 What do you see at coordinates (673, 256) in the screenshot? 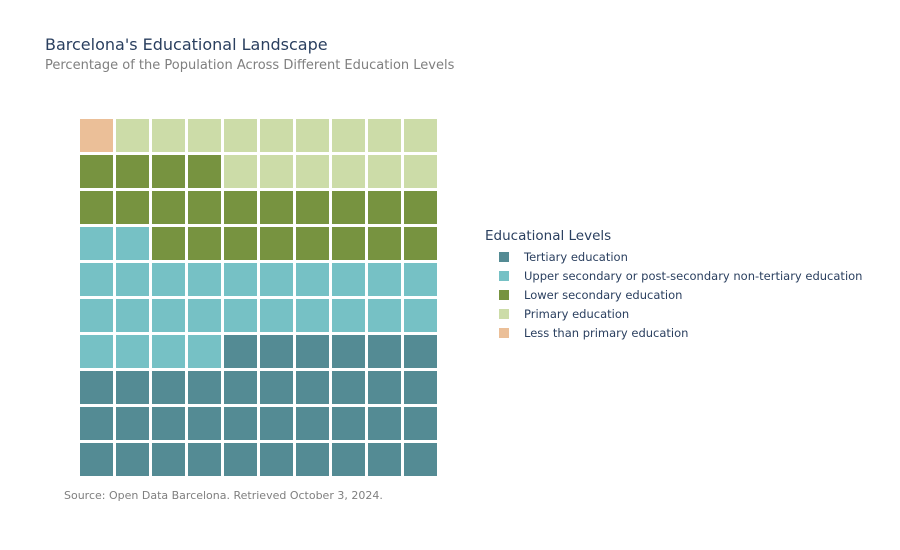
I see `legend-item: Tertiary education` at bounding box center [673, 256].